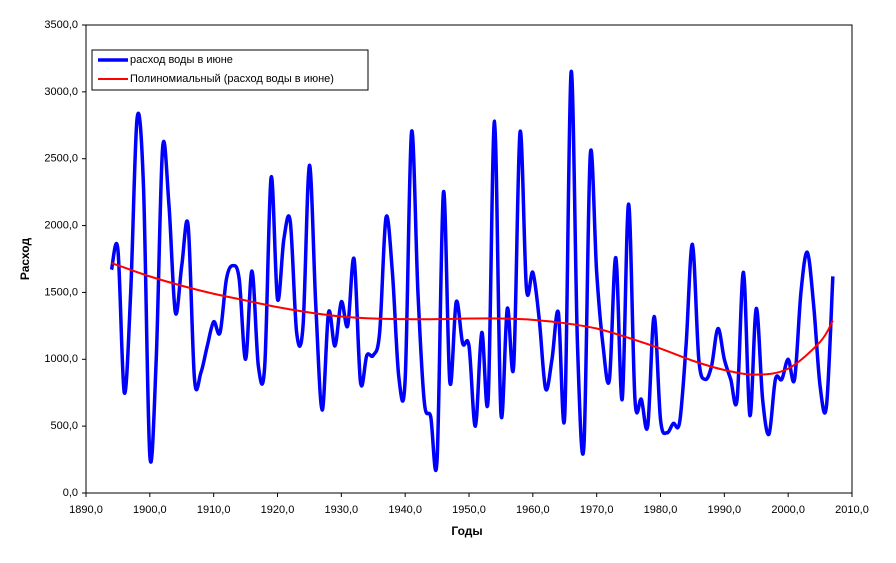  I want to click on y-axis-label: Расход, so click(25, 259).